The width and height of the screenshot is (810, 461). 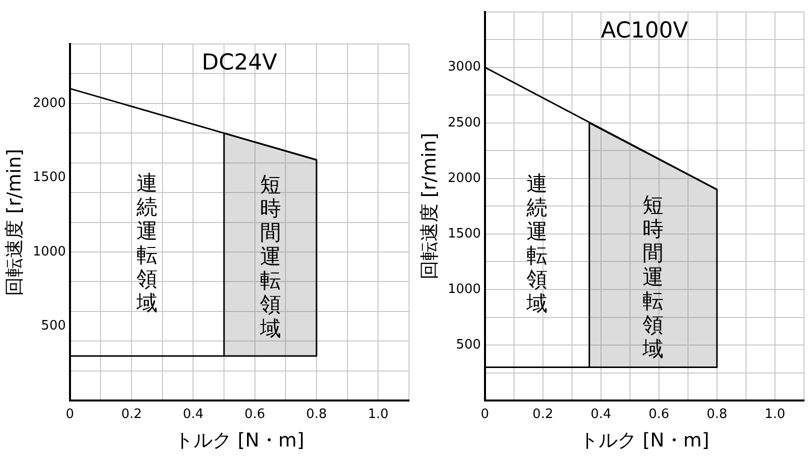 I want to click on chart-title: AC100V, so click(x=644, y=31).